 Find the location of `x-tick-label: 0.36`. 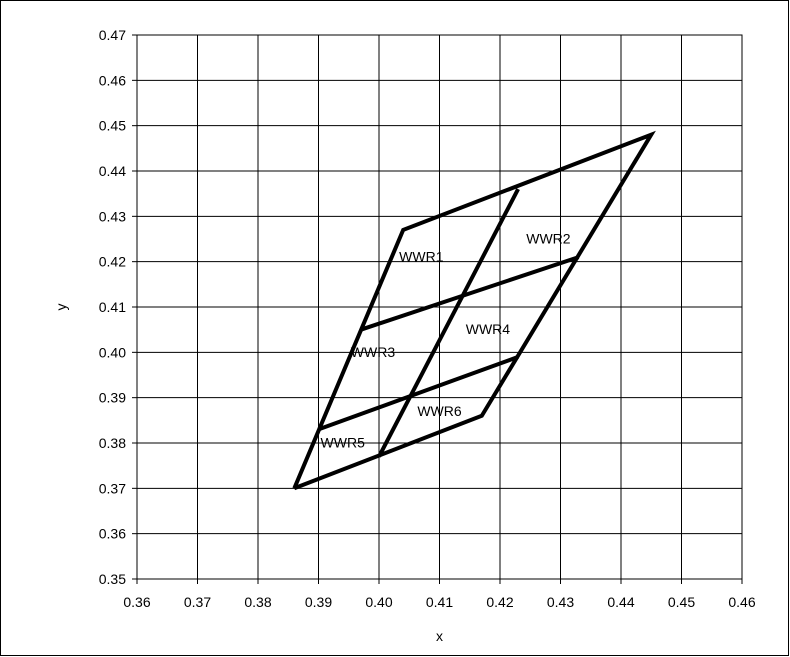

x-tick-label: 0.36 is located at coordinates (136, 602).